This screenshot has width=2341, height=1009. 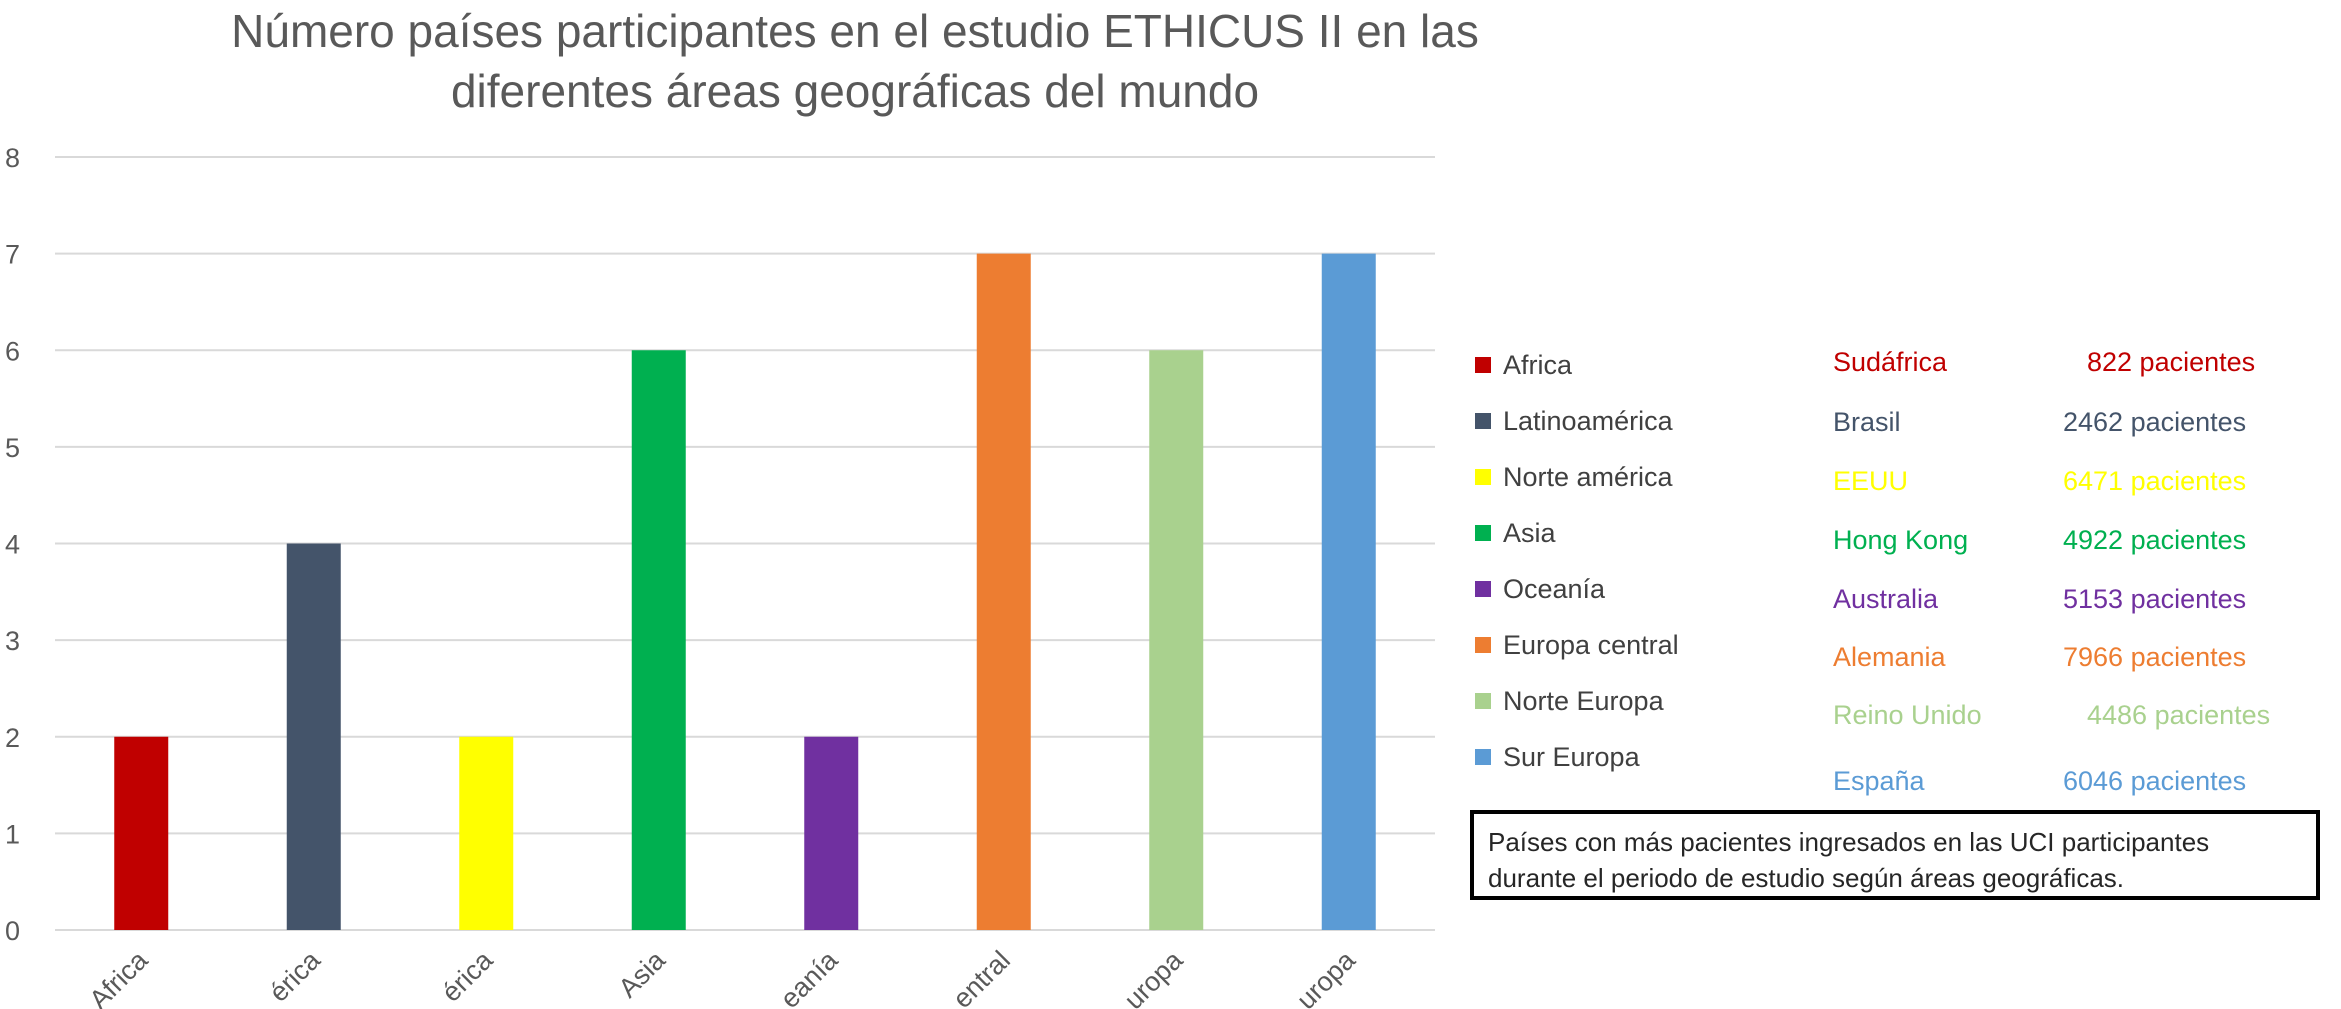 I want to click on x-tick-label: eanía, so click(x=809, y=976).